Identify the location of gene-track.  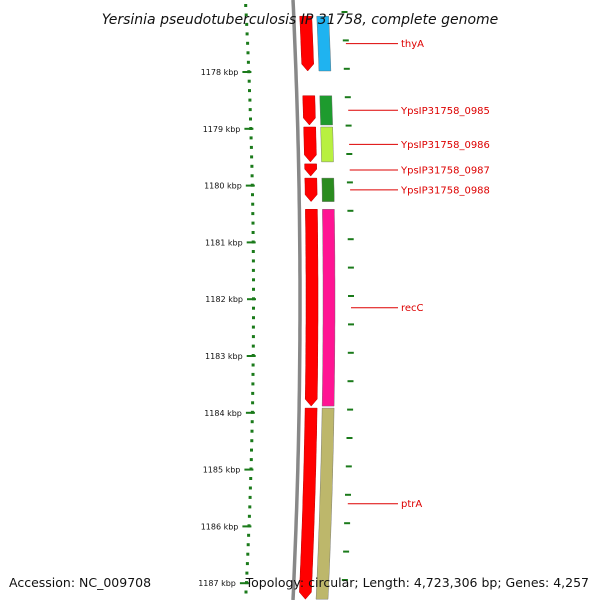
(325, 308).